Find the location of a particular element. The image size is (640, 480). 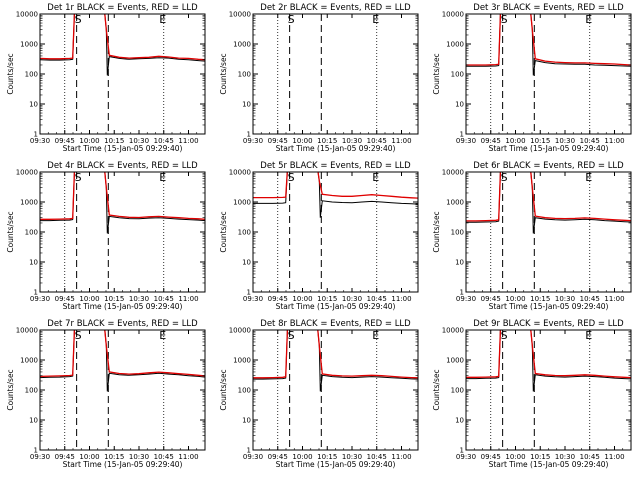

panel-title: Det 1r BLACK = Events, RED = LLD is located at coordinates (122, 8).